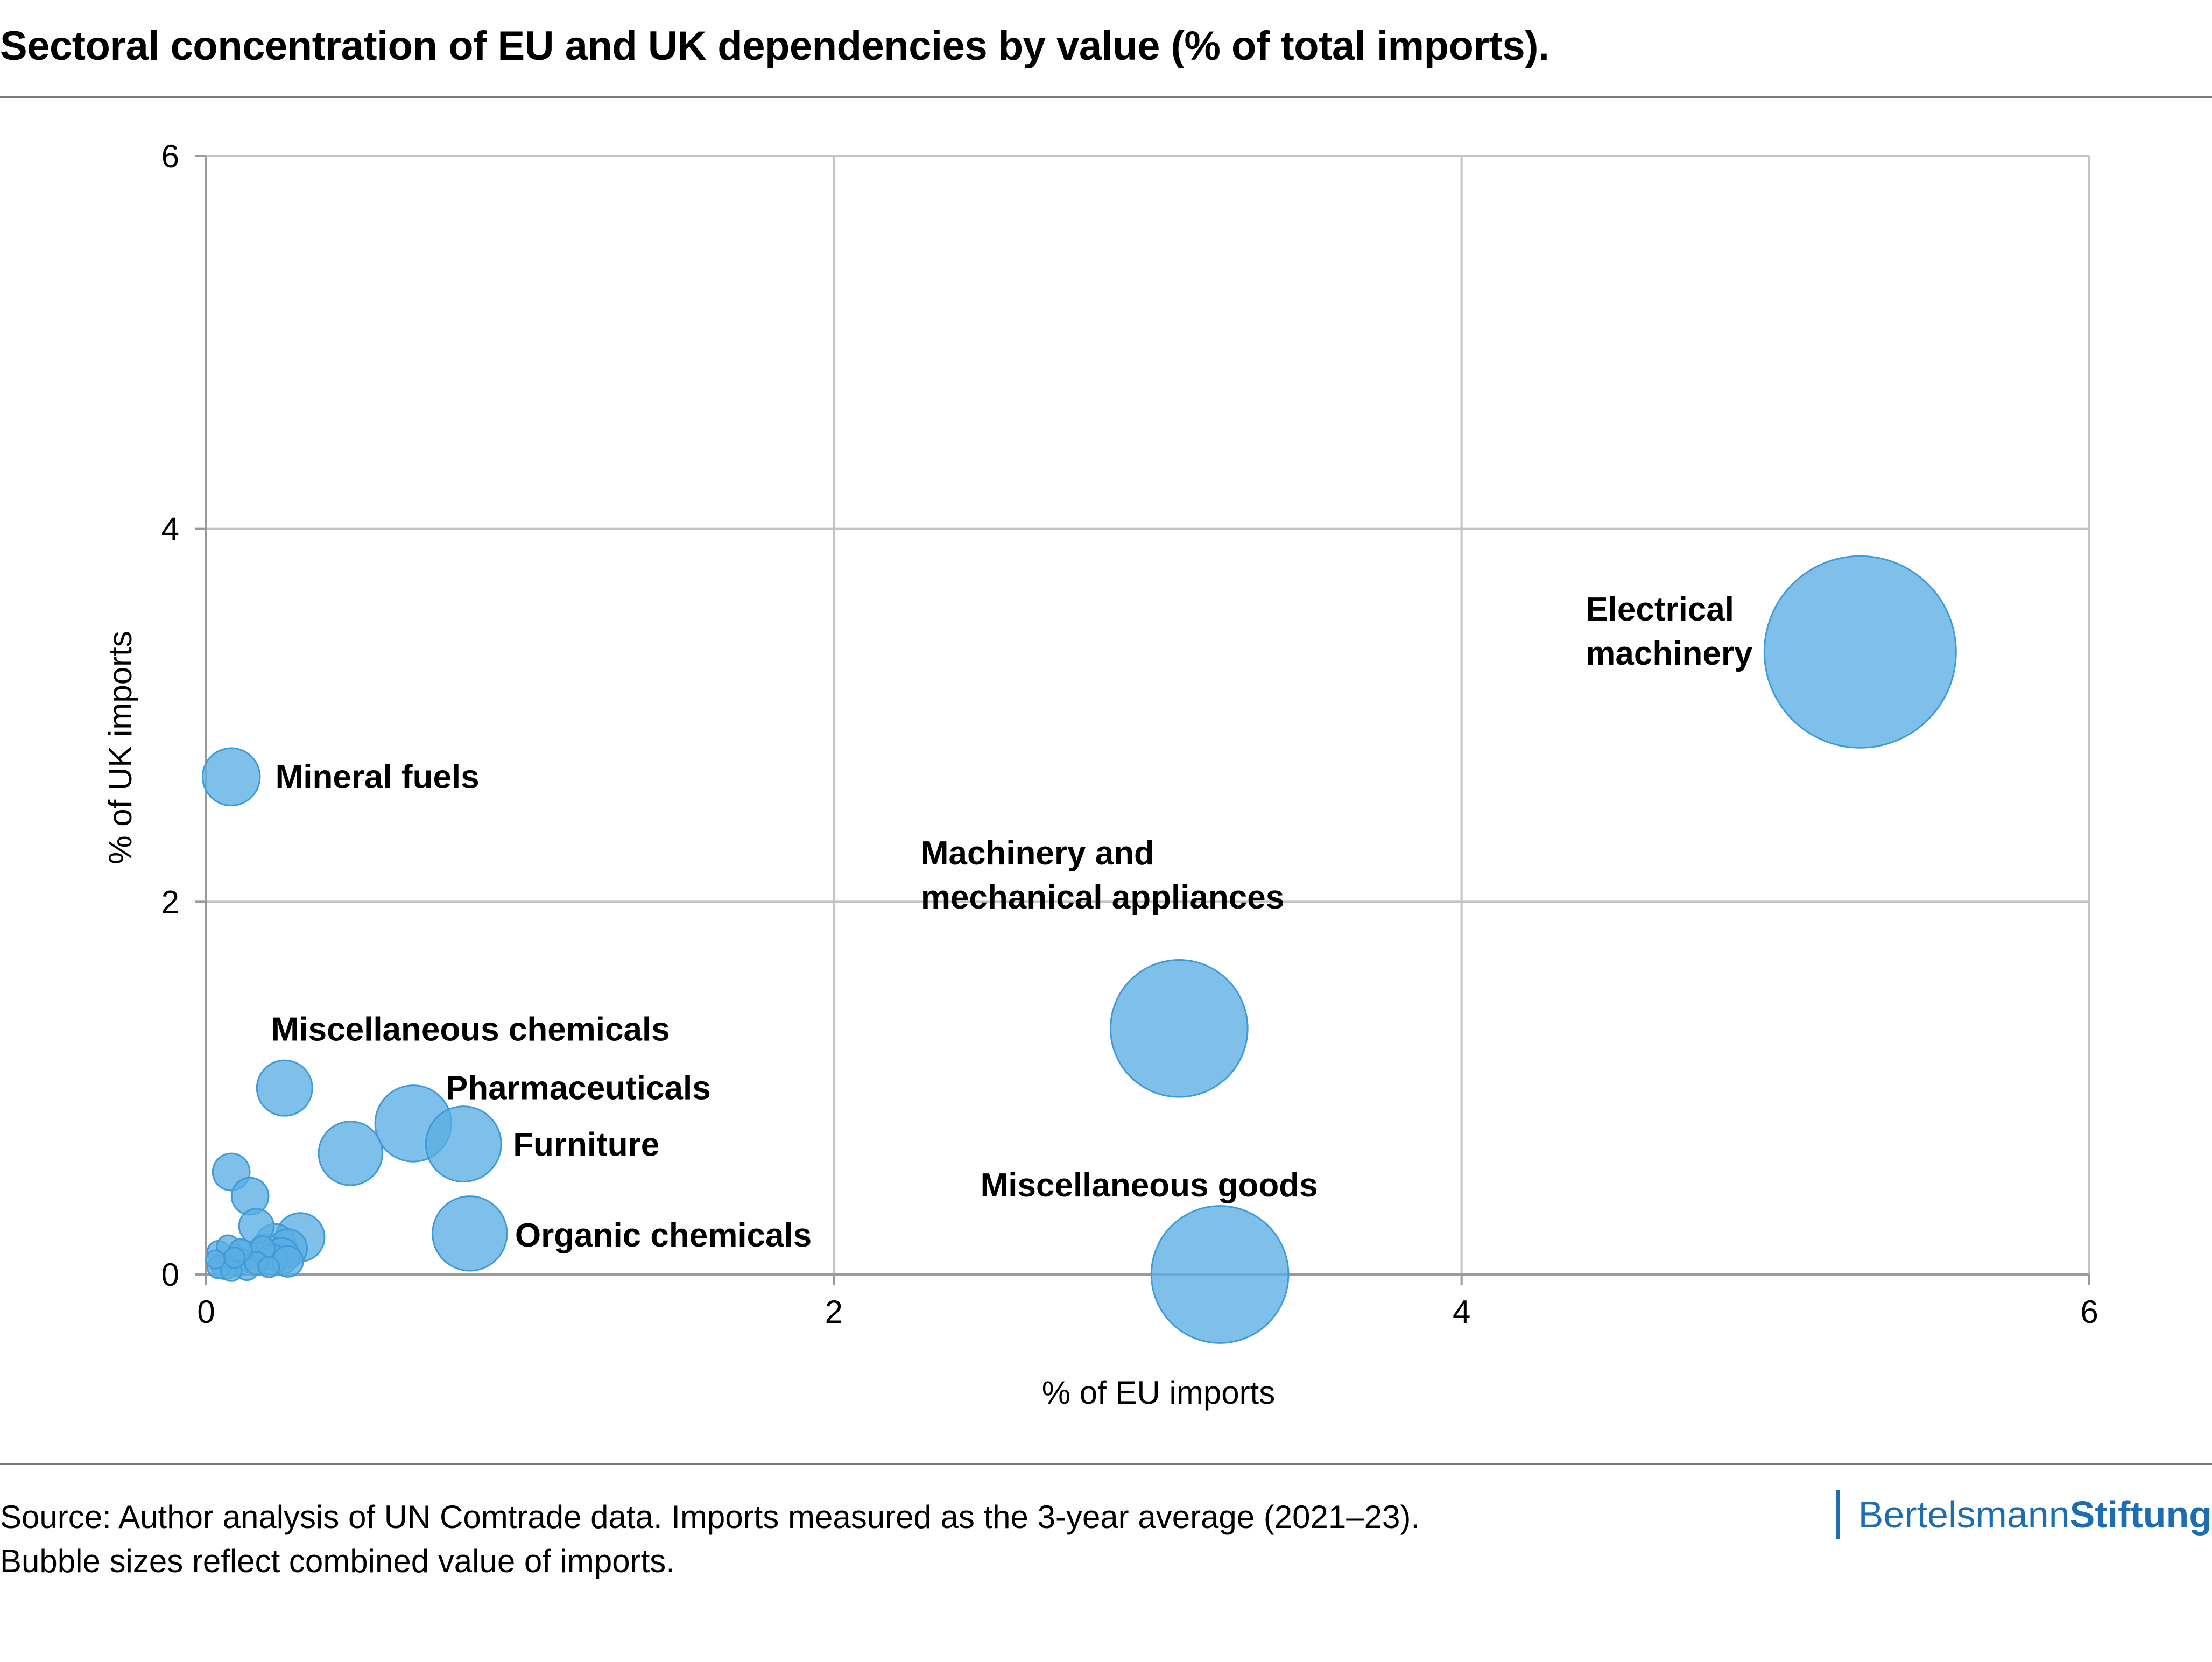  I want to click on bubble-label: Miscellaneous chemicals, so click(470, 1029).